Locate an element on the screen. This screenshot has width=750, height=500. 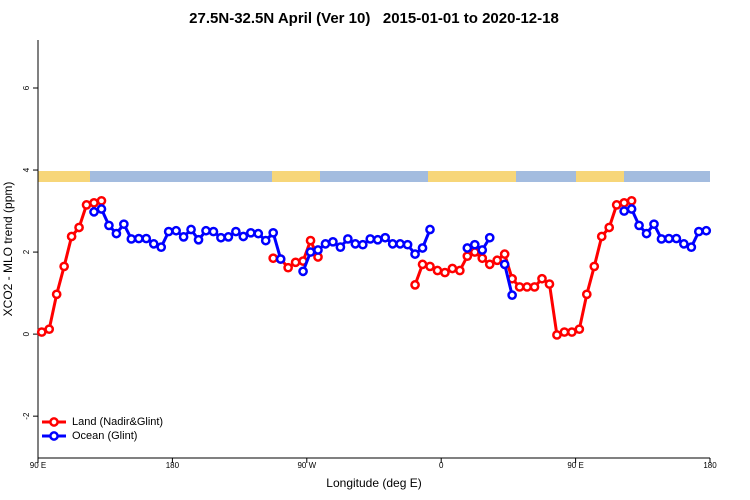
y-tick-label: -2 is located at coordinates (26, 416).